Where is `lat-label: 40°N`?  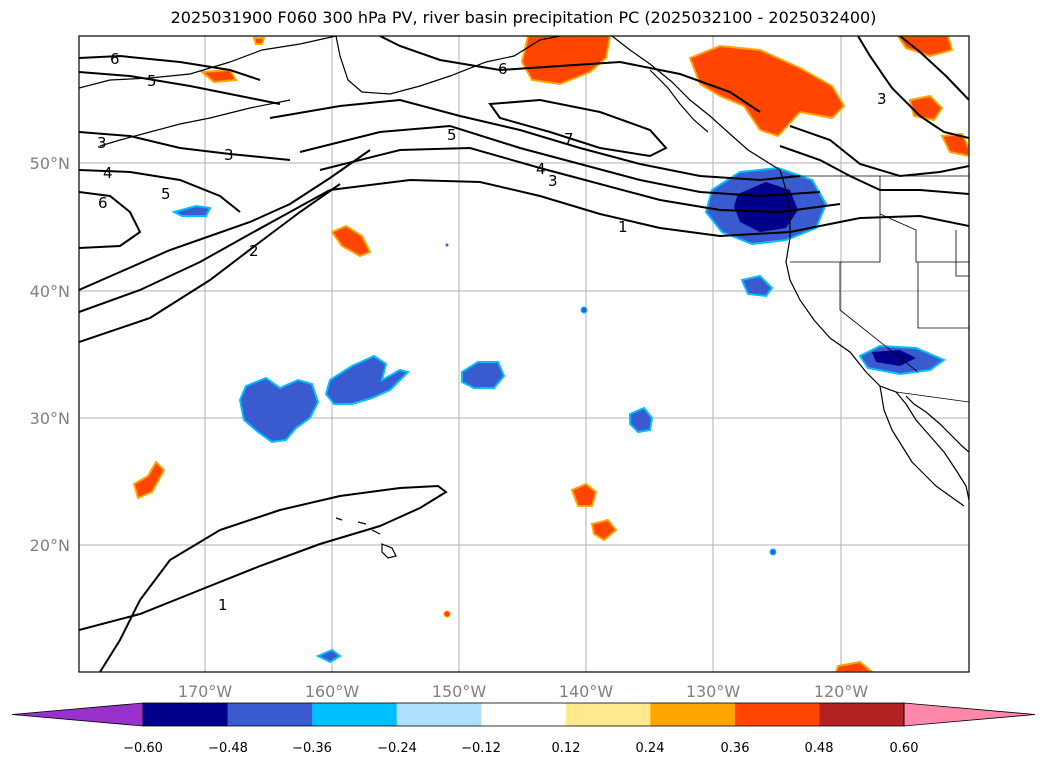 lat-label: 40°N is located at coordinates (50, 291).